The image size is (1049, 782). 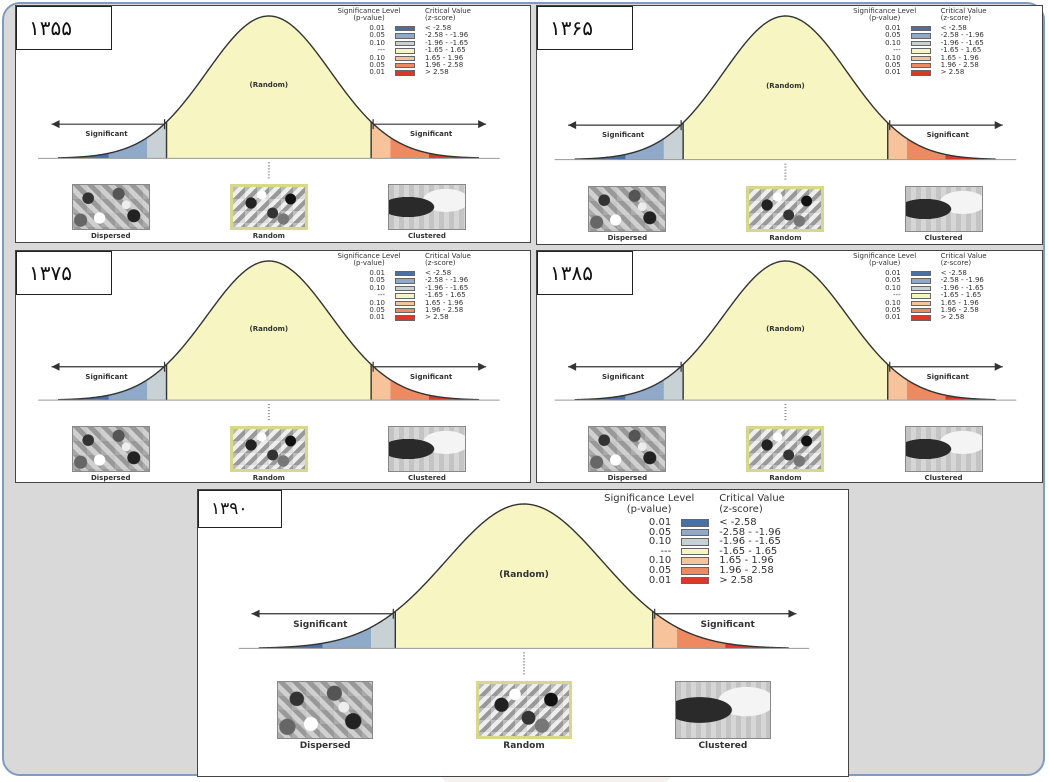 What do you see at coordinates (64, 28) in the screenshot?
I see `year-label: ۱۳۵۵` at bounding box center [64, 28].